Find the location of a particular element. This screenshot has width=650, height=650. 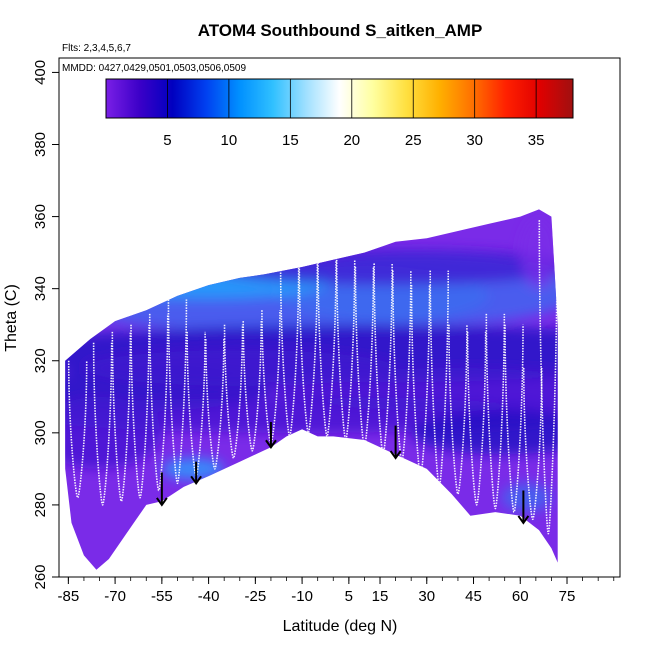

x-tick-label: -70 is located at coordinates (115, 596).